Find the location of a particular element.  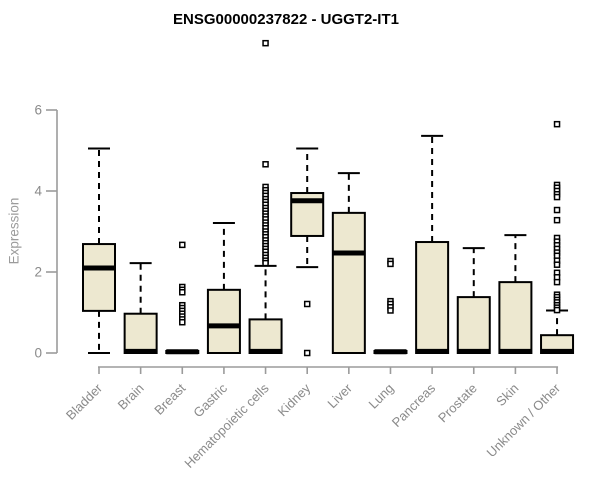

x-tick-label: Bladder is located at coordinates (84, 401).